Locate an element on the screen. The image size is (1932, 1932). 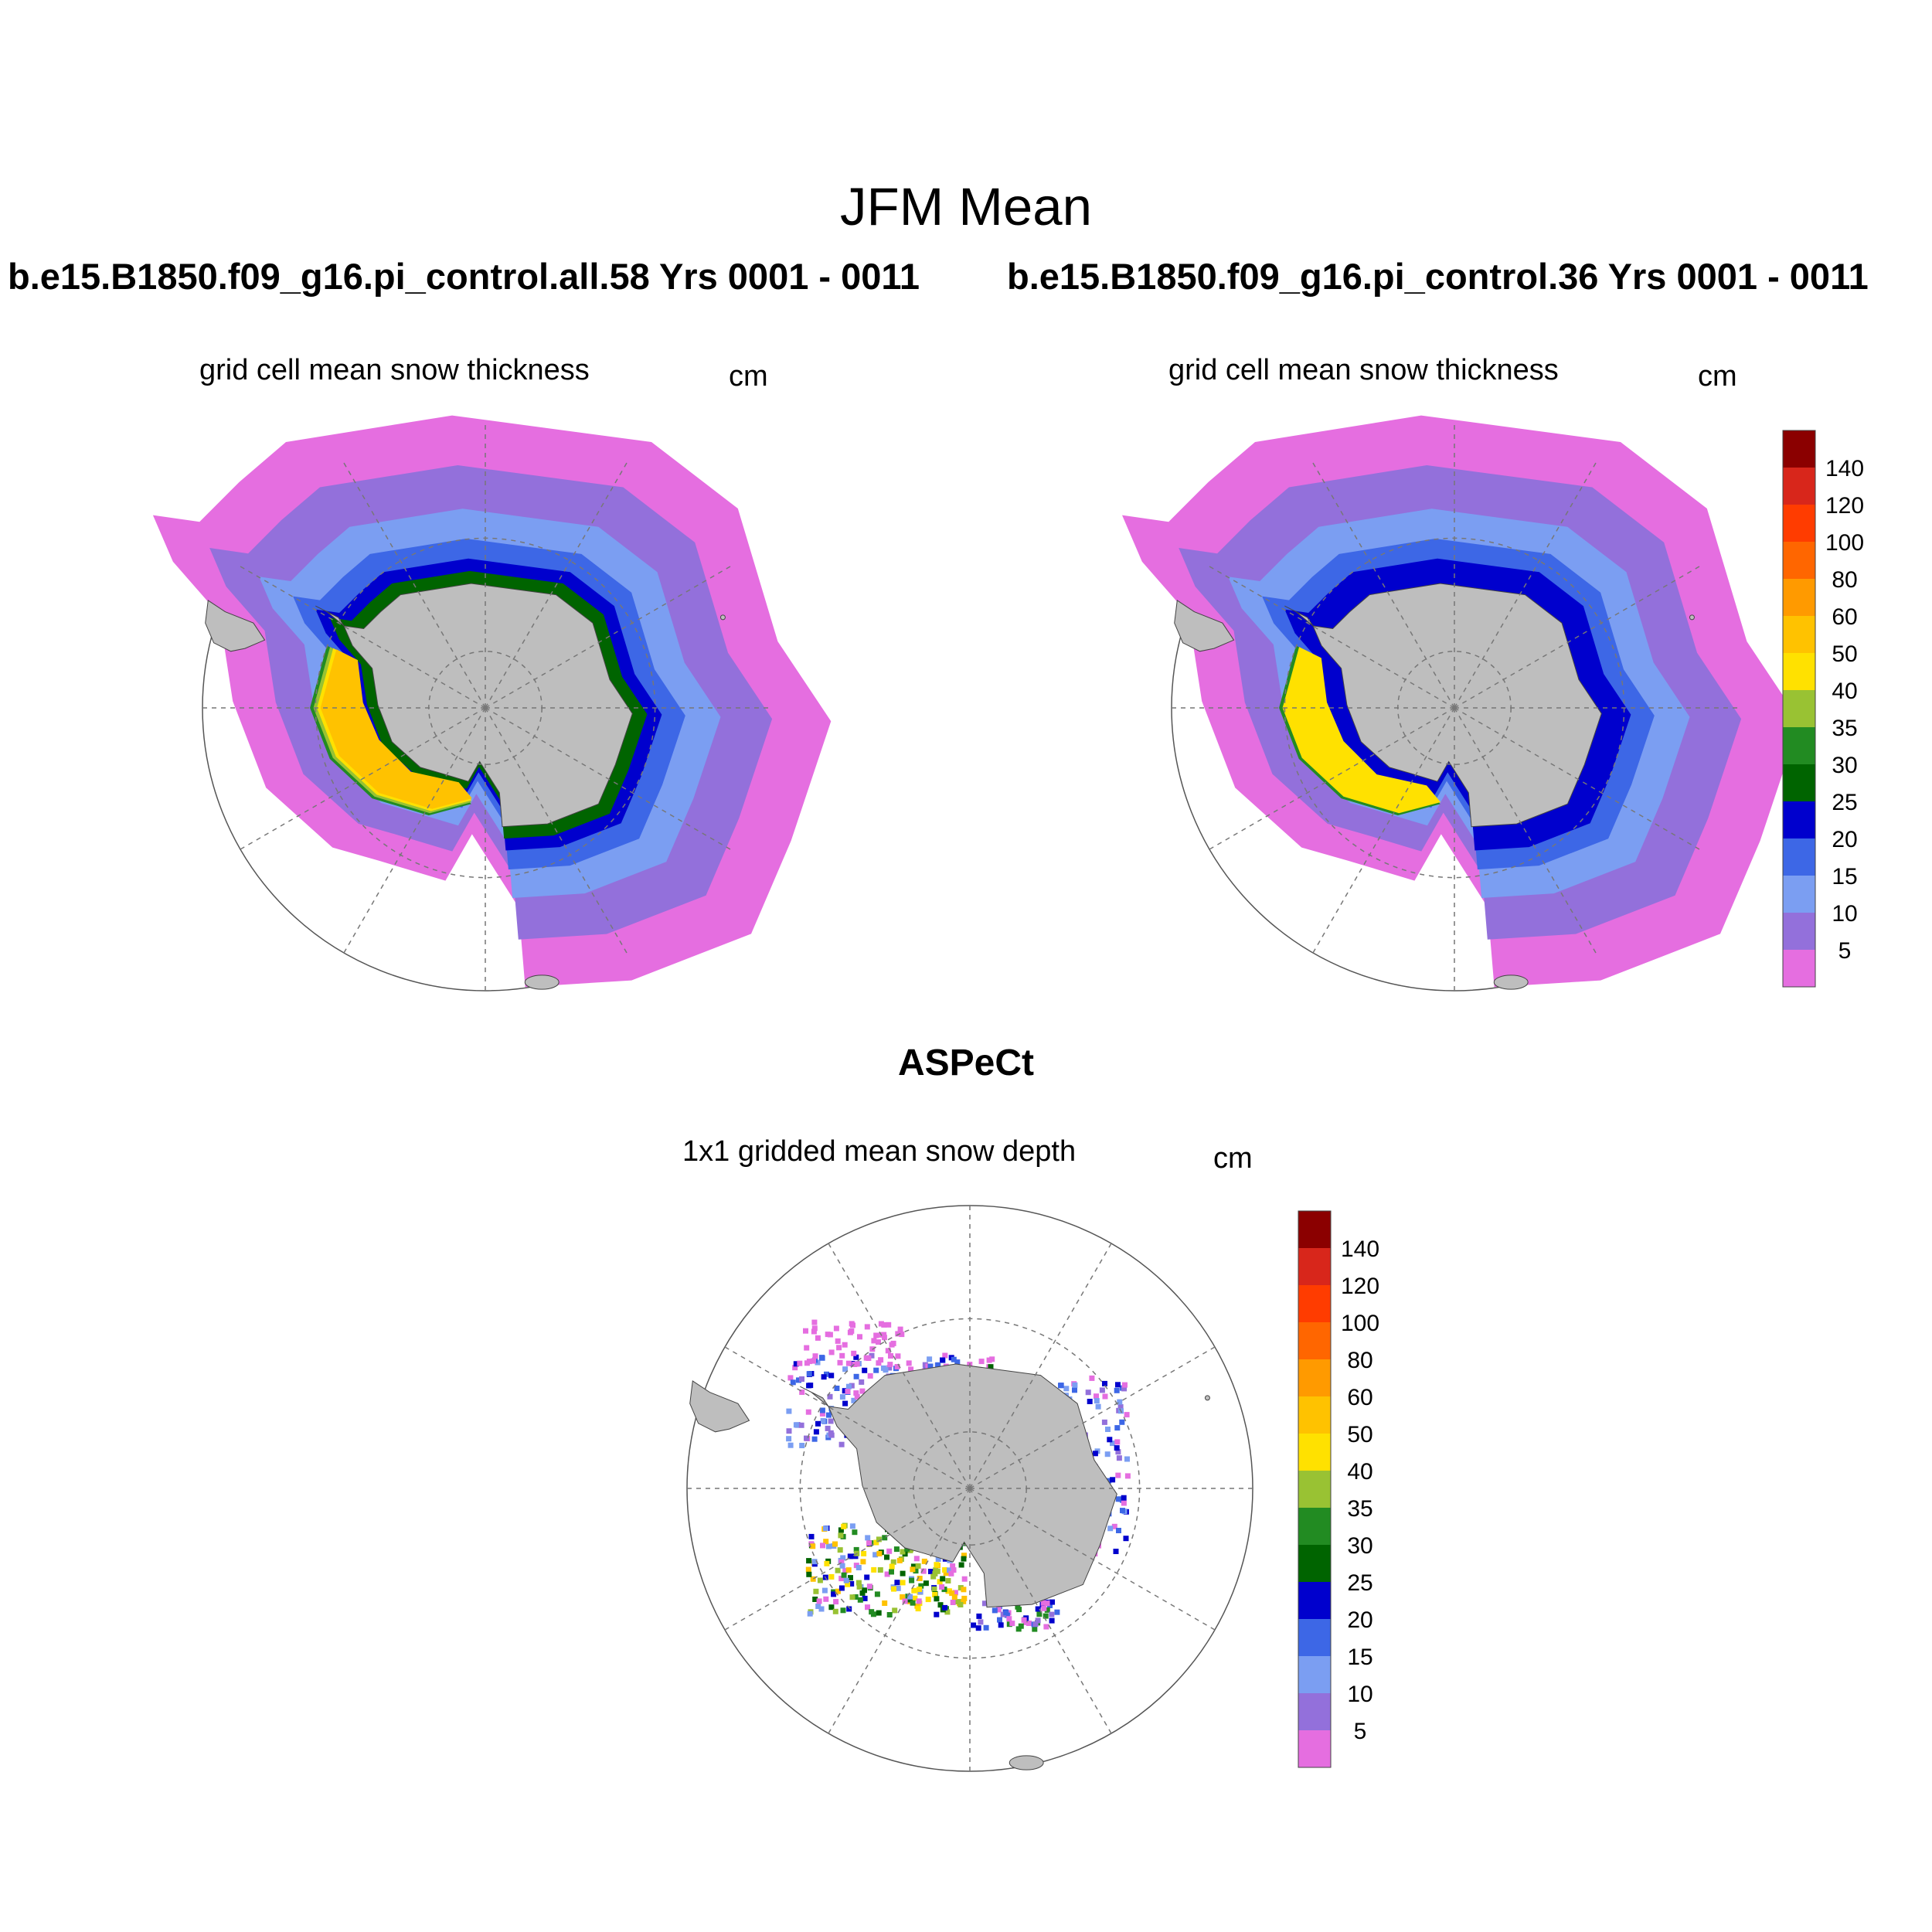
map-left is located at coordinates (492, 703).